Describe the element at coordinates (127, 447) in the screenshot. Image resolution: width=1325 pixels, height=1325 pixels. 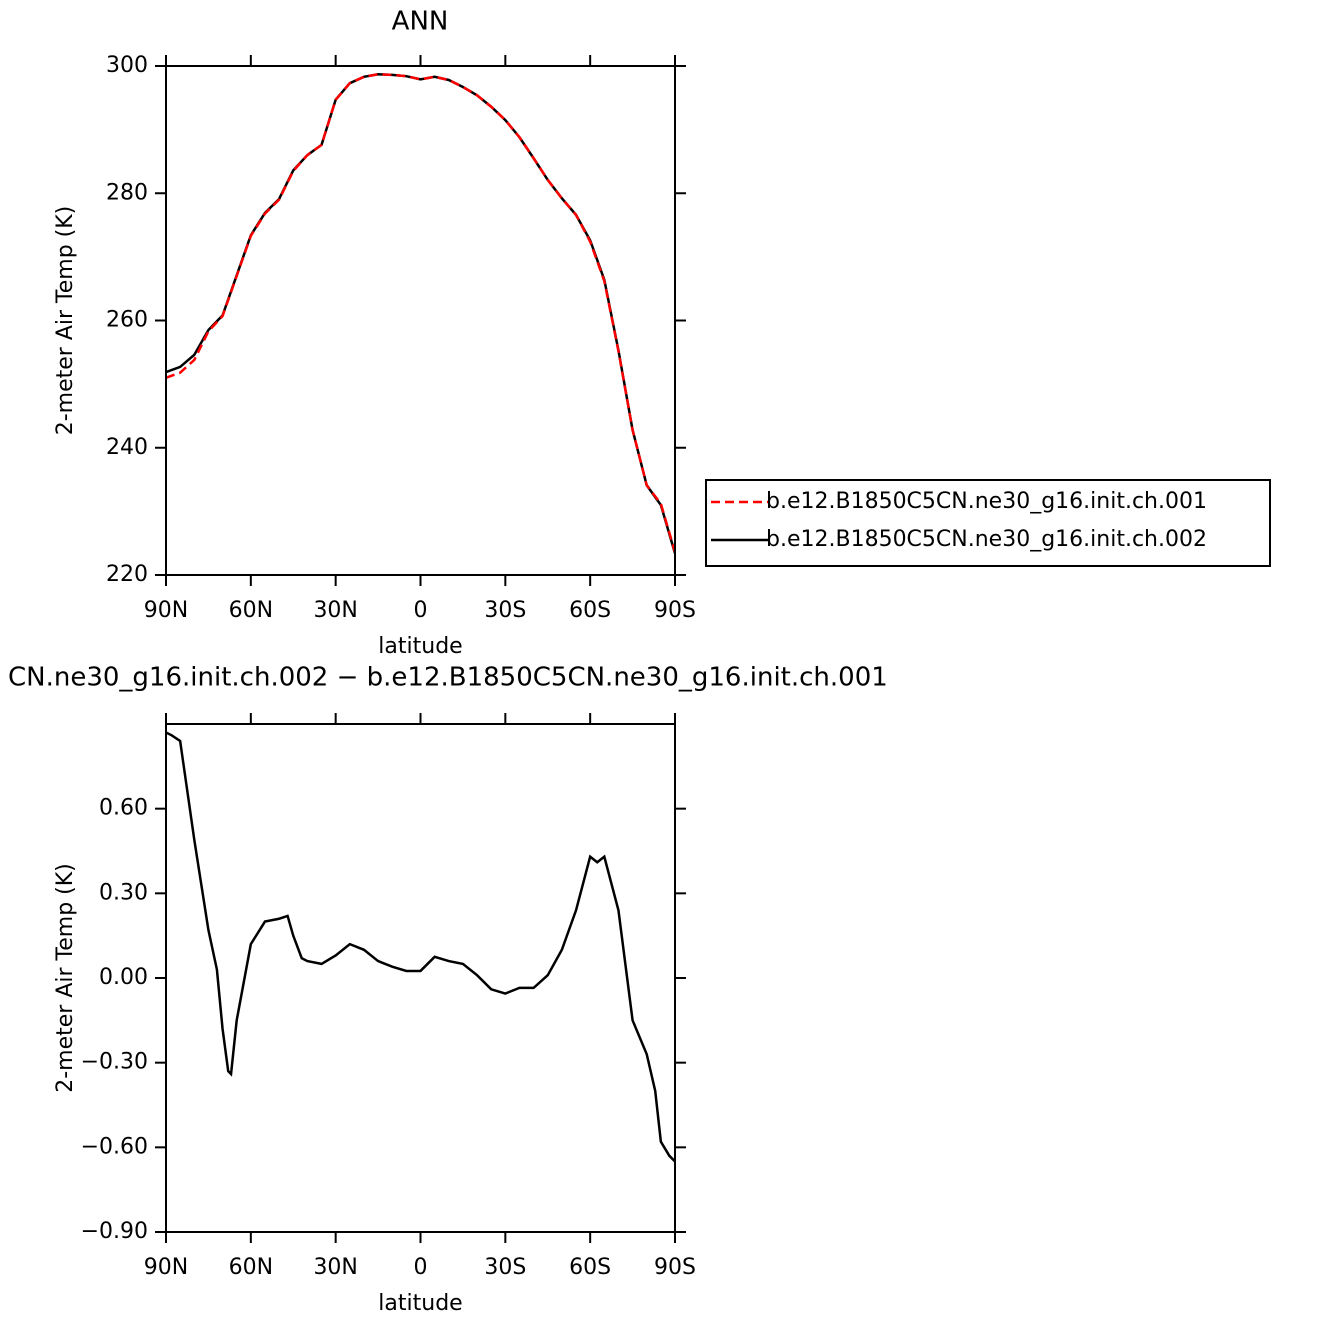
I see `y-tick-label: 240` at that location.